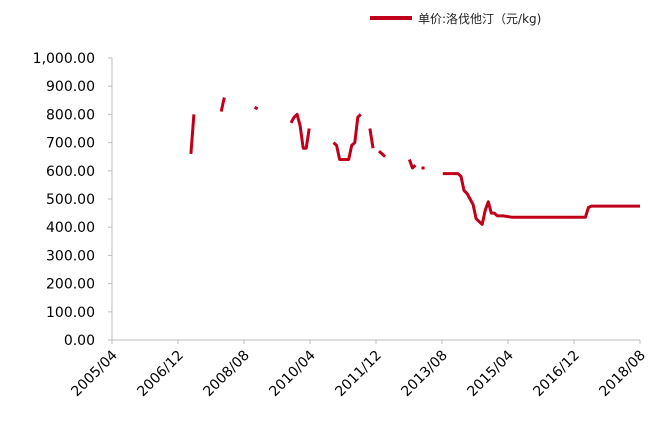  Describe the element at coordinates (70, 144) in the screenshot. I see `y-tick-label: 700.00` at that location.